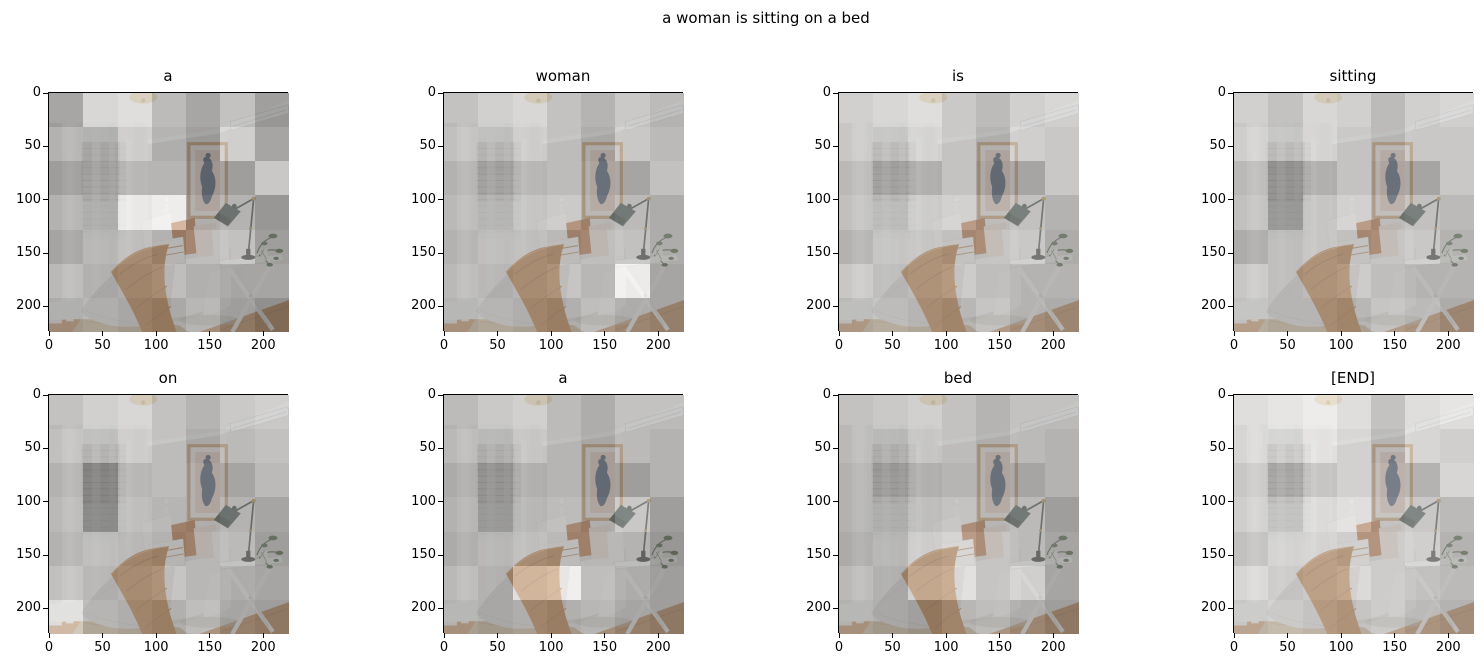 This screenshot has width=1484, height=670. Describe the element at coordinates (1353, 378) in the screenshot. I see `subplot-title: [END]` at that location.